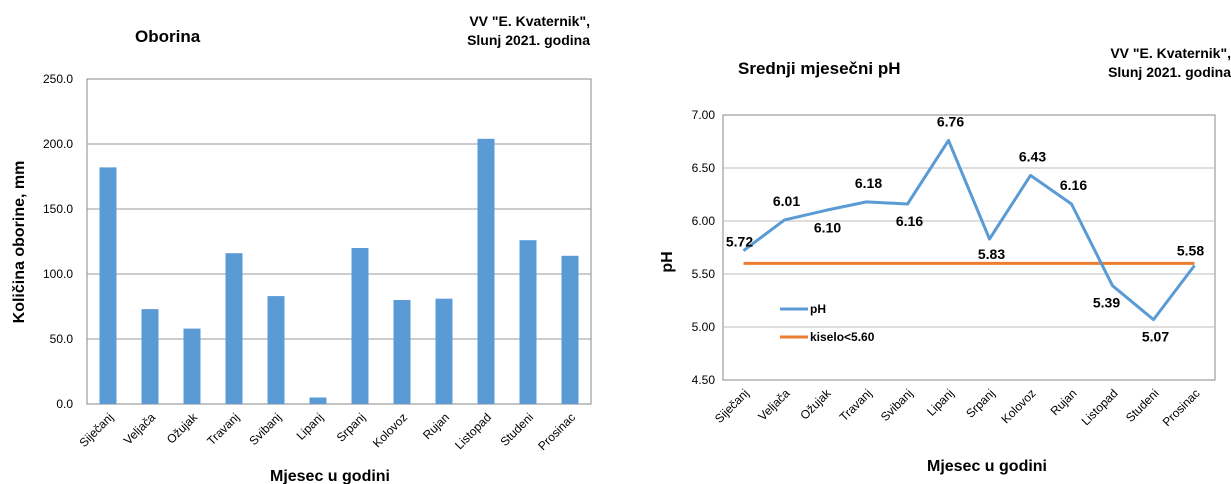 The height and width of the screenshot is (484, 1231). Describe the element at coordinates (1100, 407) in the screenshot. I see `line-chart-x-tick-label: Listopad` at that location.